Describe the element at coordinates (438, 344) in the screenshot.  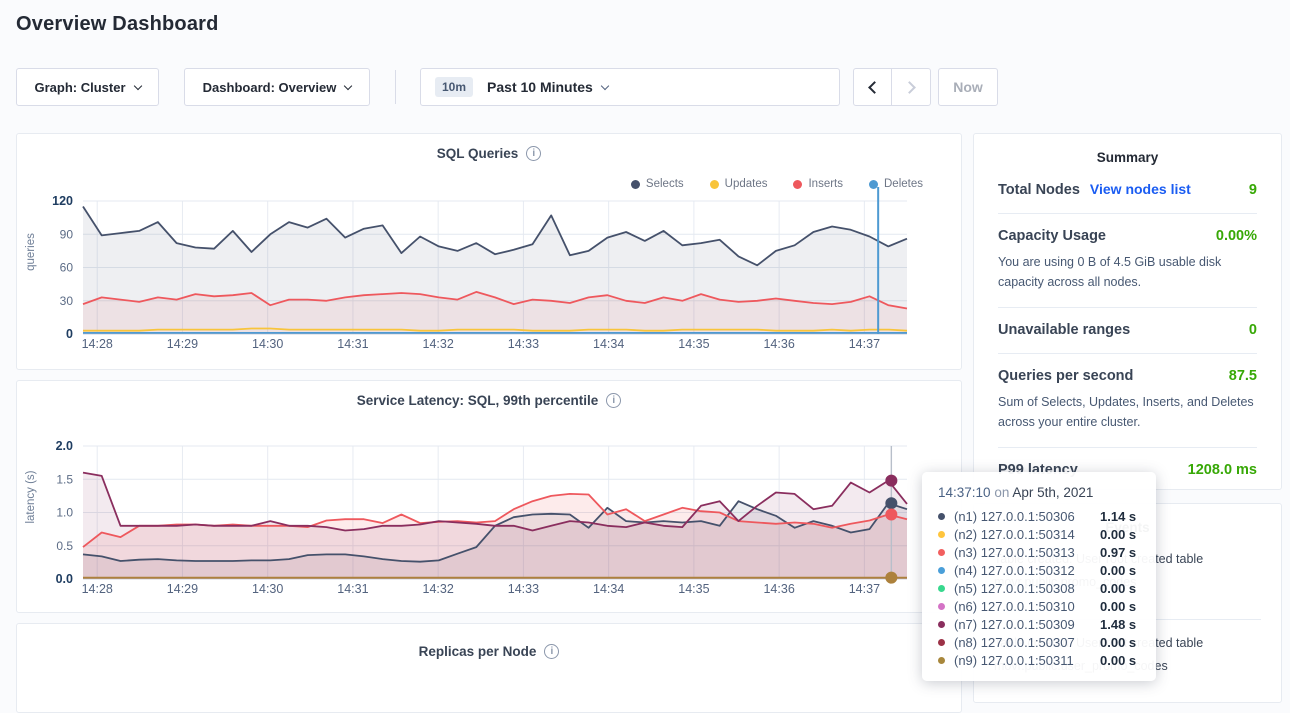
I see `x-tick-label: 14:32` at that location.